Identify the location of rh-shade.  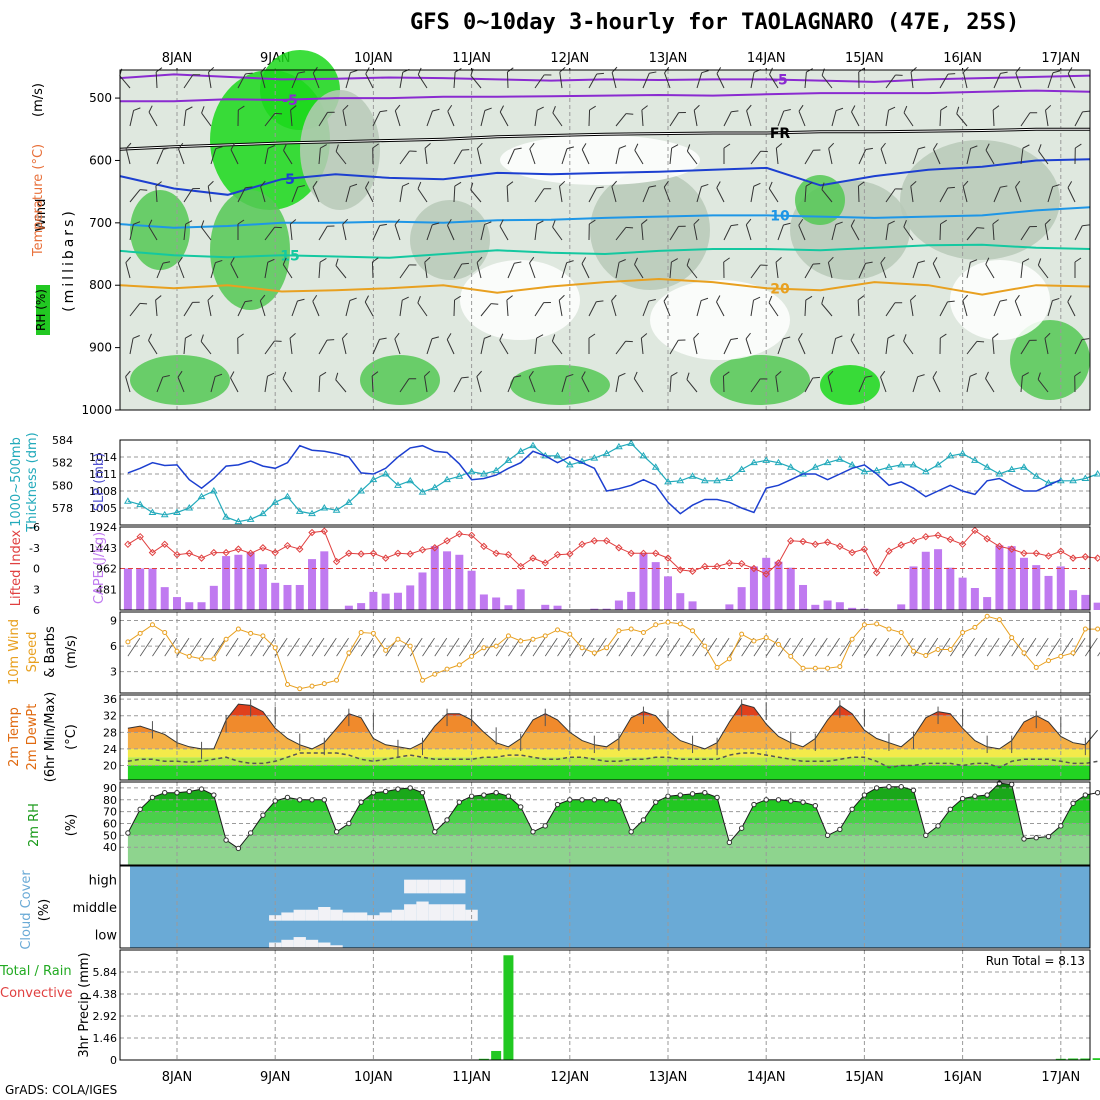
(650, 230).